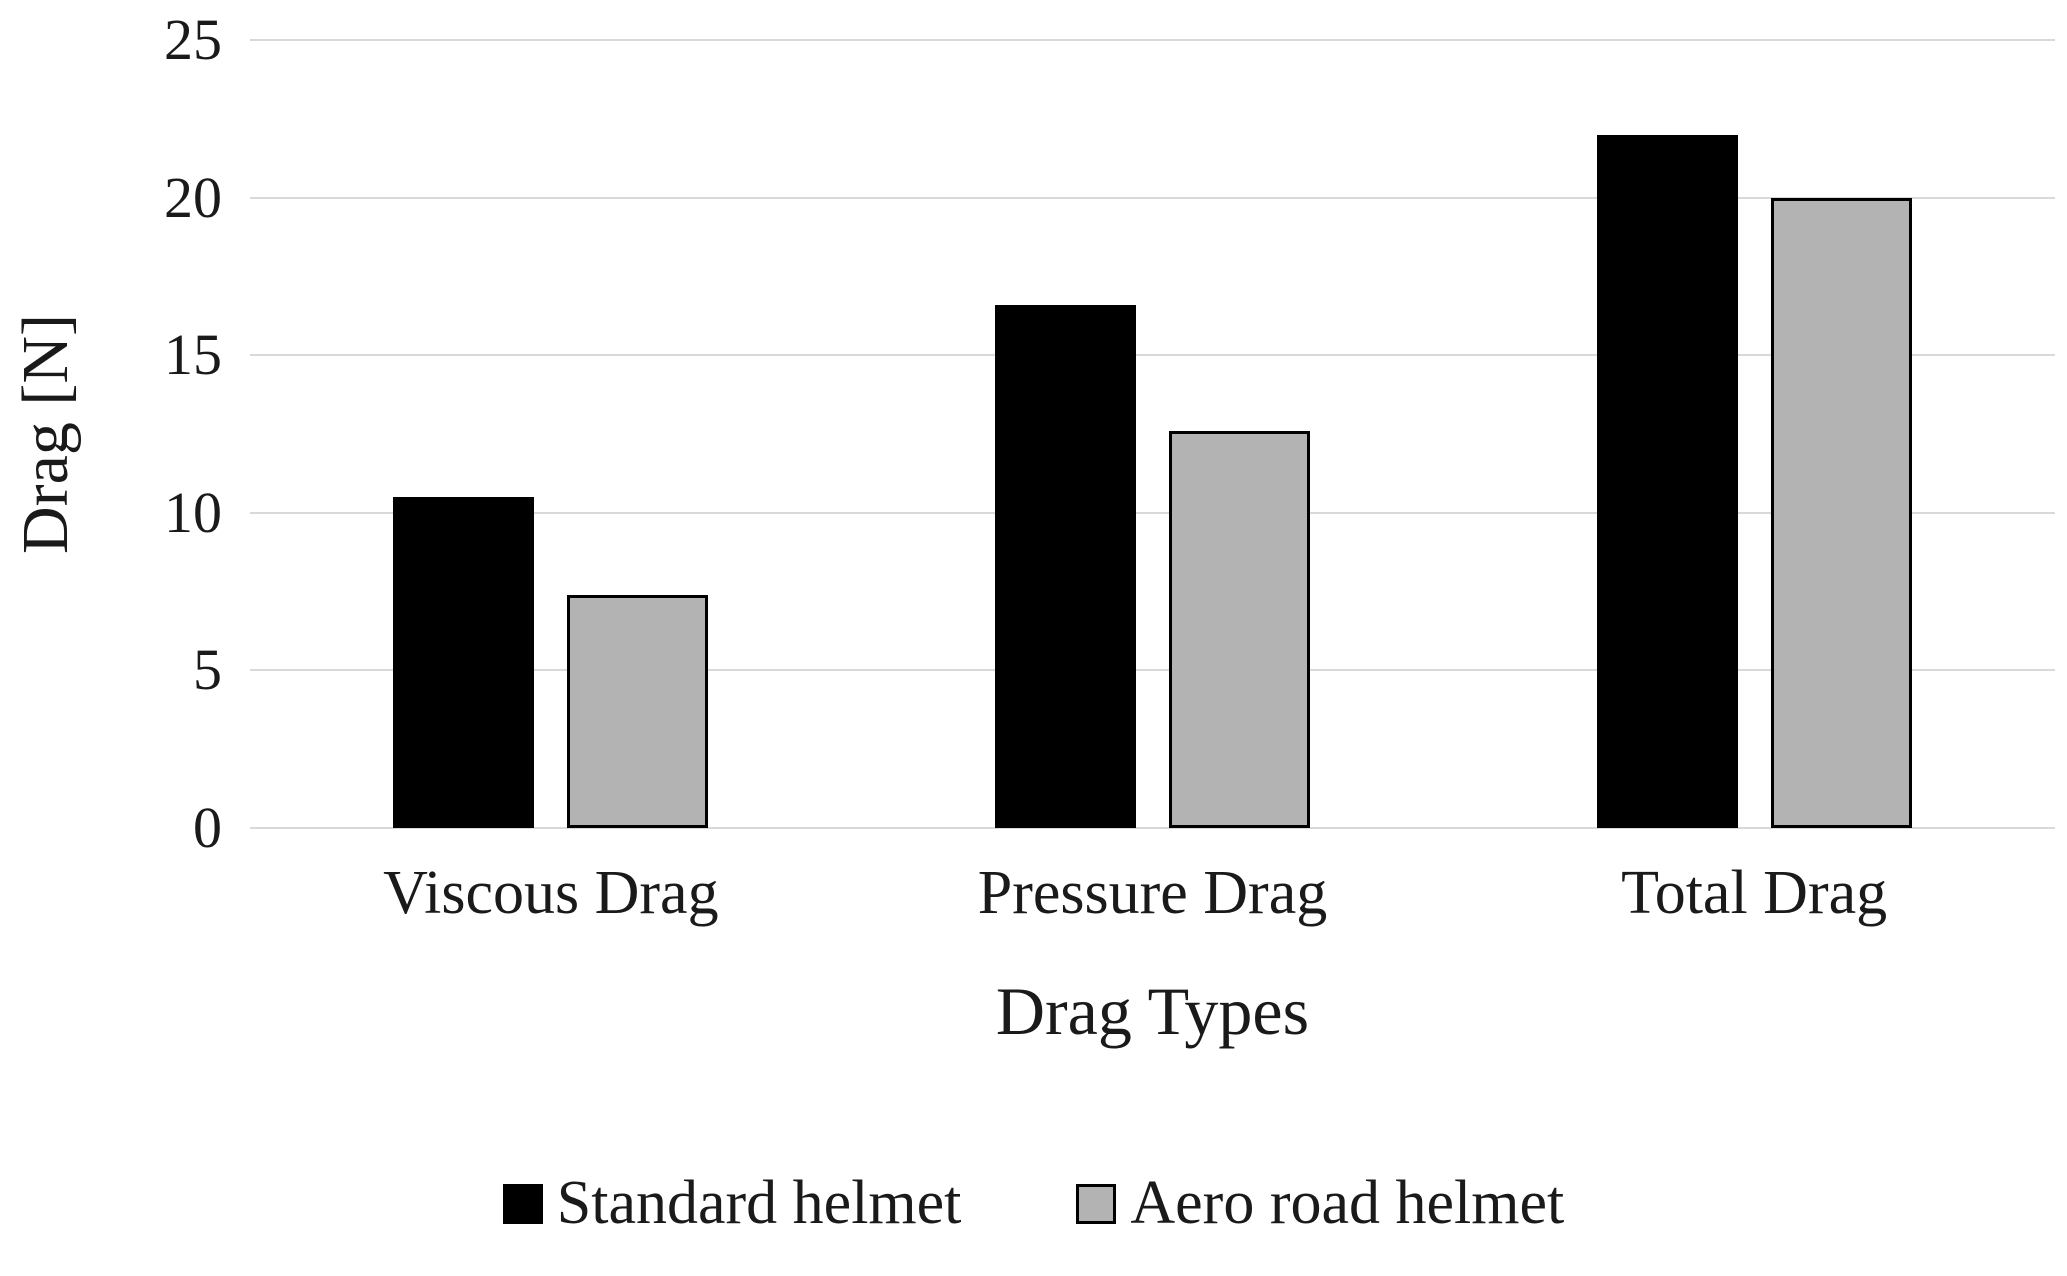 Image resolution: width=2067 pixels, height=1276 pixels. Describe the element at coordinates (1152, 1011) in the screenshot. I see `x-axis-title: Drag Types` at that location.